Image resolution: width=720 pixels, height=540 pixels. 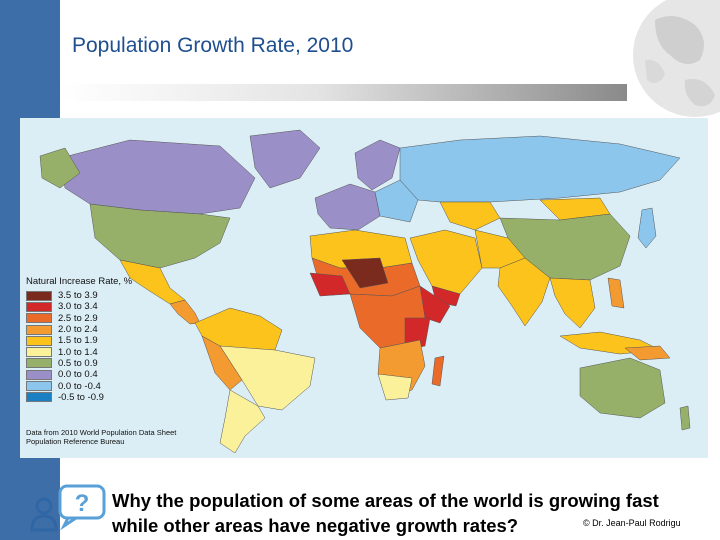 I want to click on new-guinea-region, so click(x=647, y=353).